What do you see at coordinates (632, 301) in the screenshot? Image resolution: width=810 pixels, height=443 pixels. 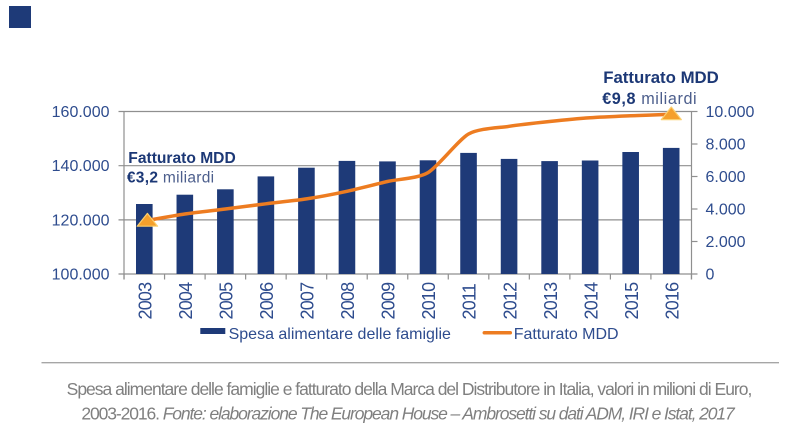 I see `svg-text: 2015` at bounding box center [632, 301].